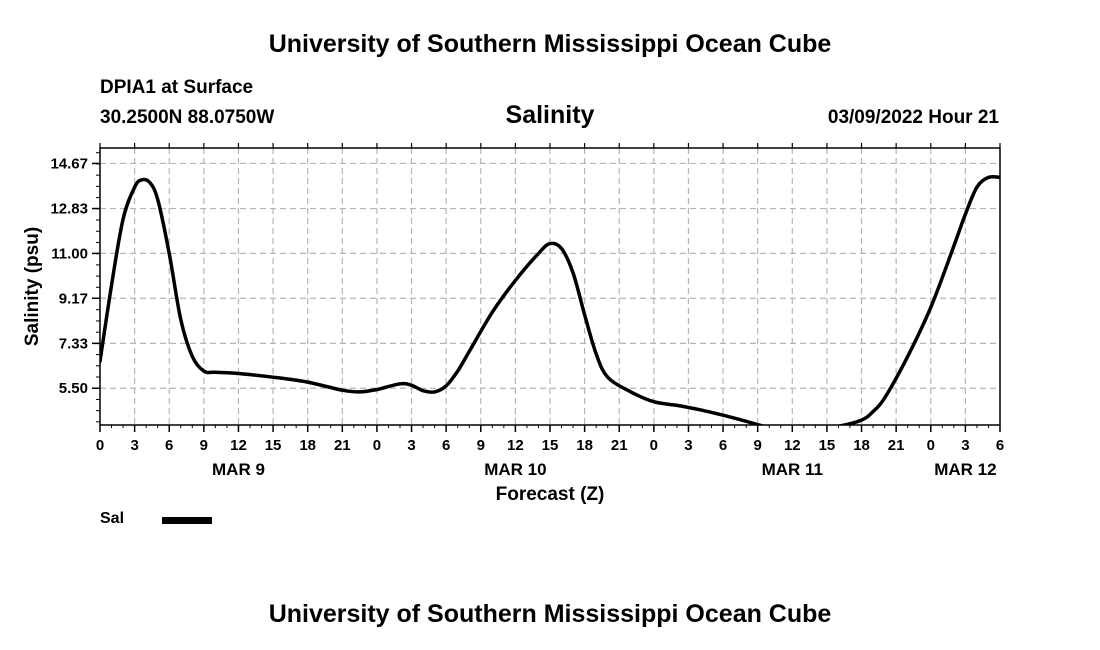  What do you see at coordinates (187, 520) in the screenshot?
I see `legend-swatch` at bounding box center [187, 520].